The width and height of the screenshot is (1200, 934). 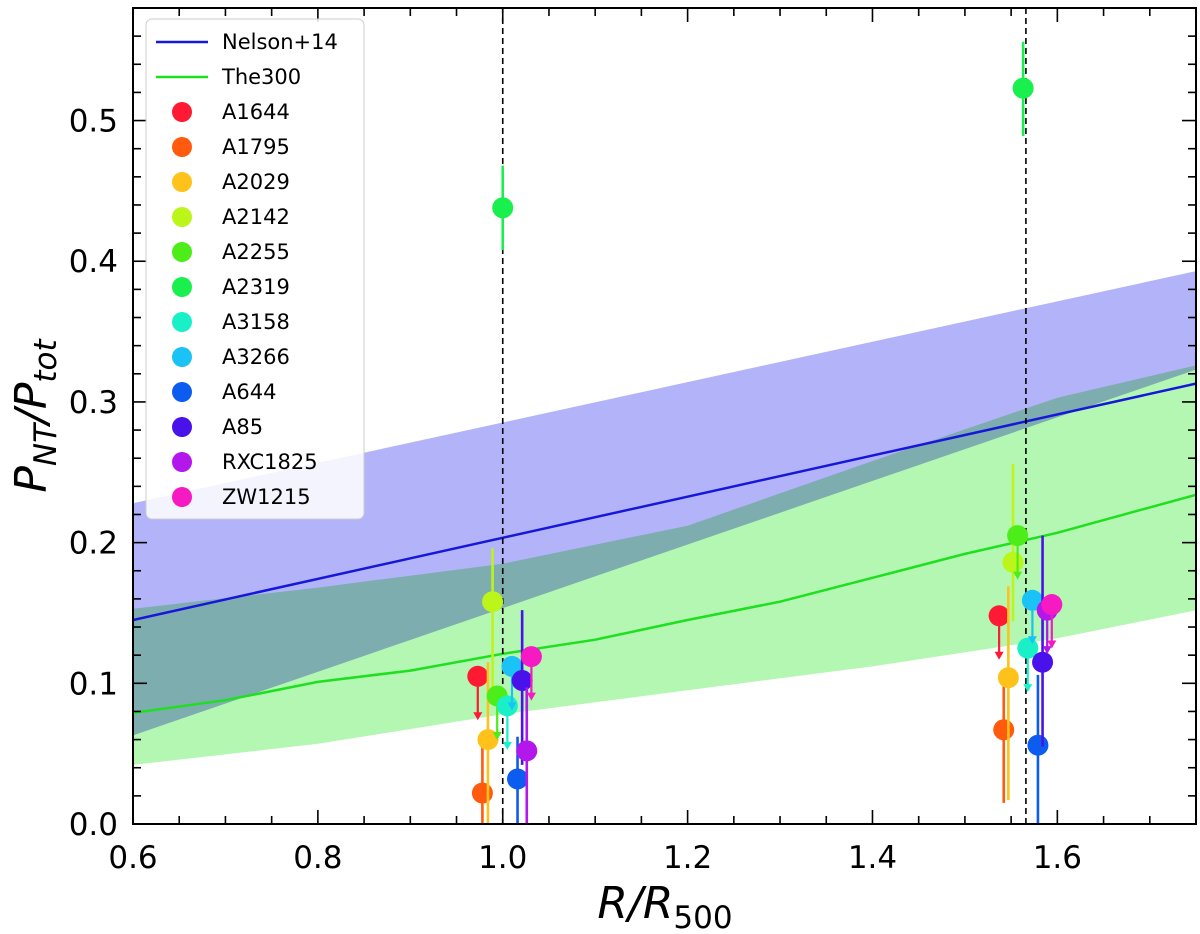 I want to click on x-tick-label: 1.6, so click(x=1057, y=858).